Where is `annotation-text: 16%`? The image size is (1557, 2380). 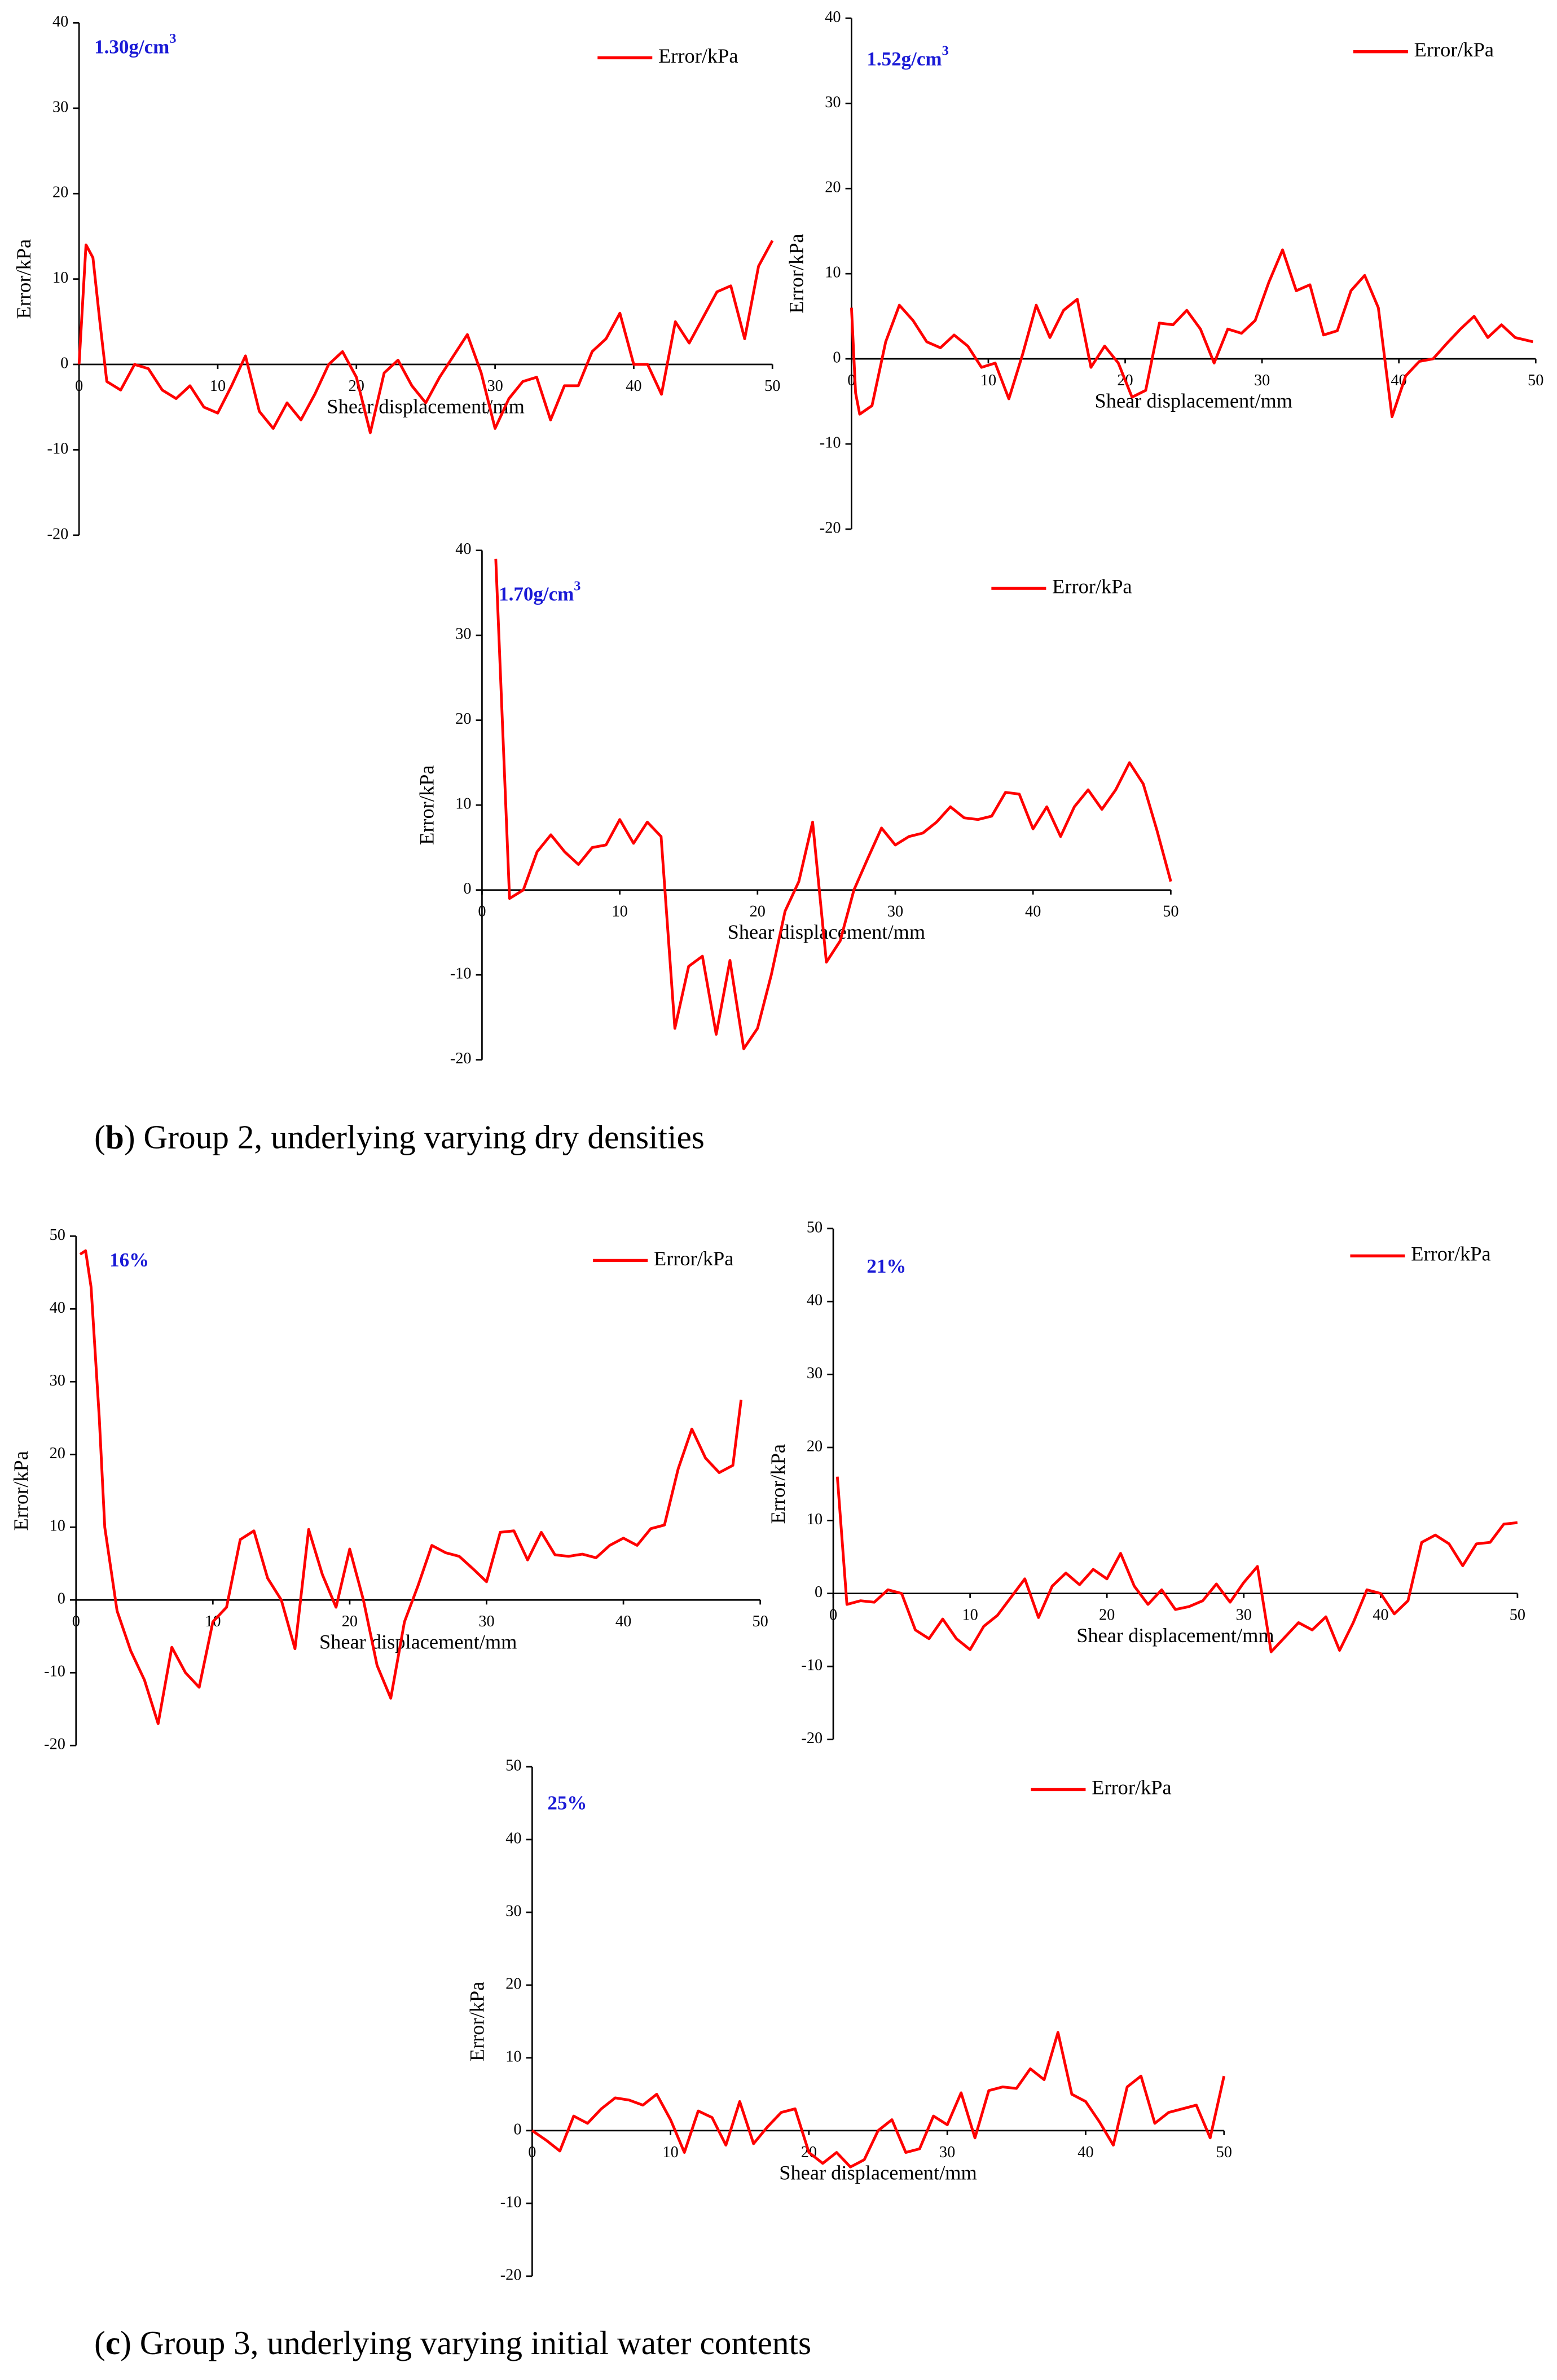 annotation-text: 16% is located at coordinates (129, 1260).